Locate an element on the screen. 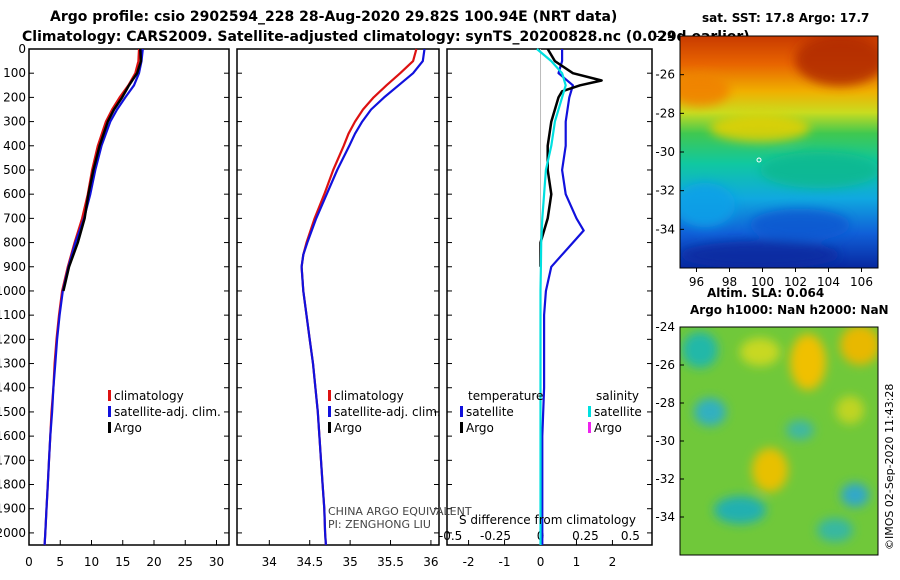 This screenshot has width=900, height=580. salinity-diff-tick-label: 0.5 is located at coordinates (630, 536).